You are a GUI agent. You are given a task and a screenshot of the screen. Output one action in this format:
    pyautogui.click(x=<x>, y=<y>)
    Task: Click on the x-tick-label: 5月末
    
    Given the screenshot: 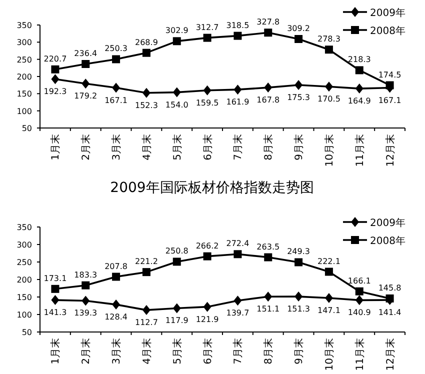 What is the action you would take?
    pyautogui.click(x=177, y=351)
    